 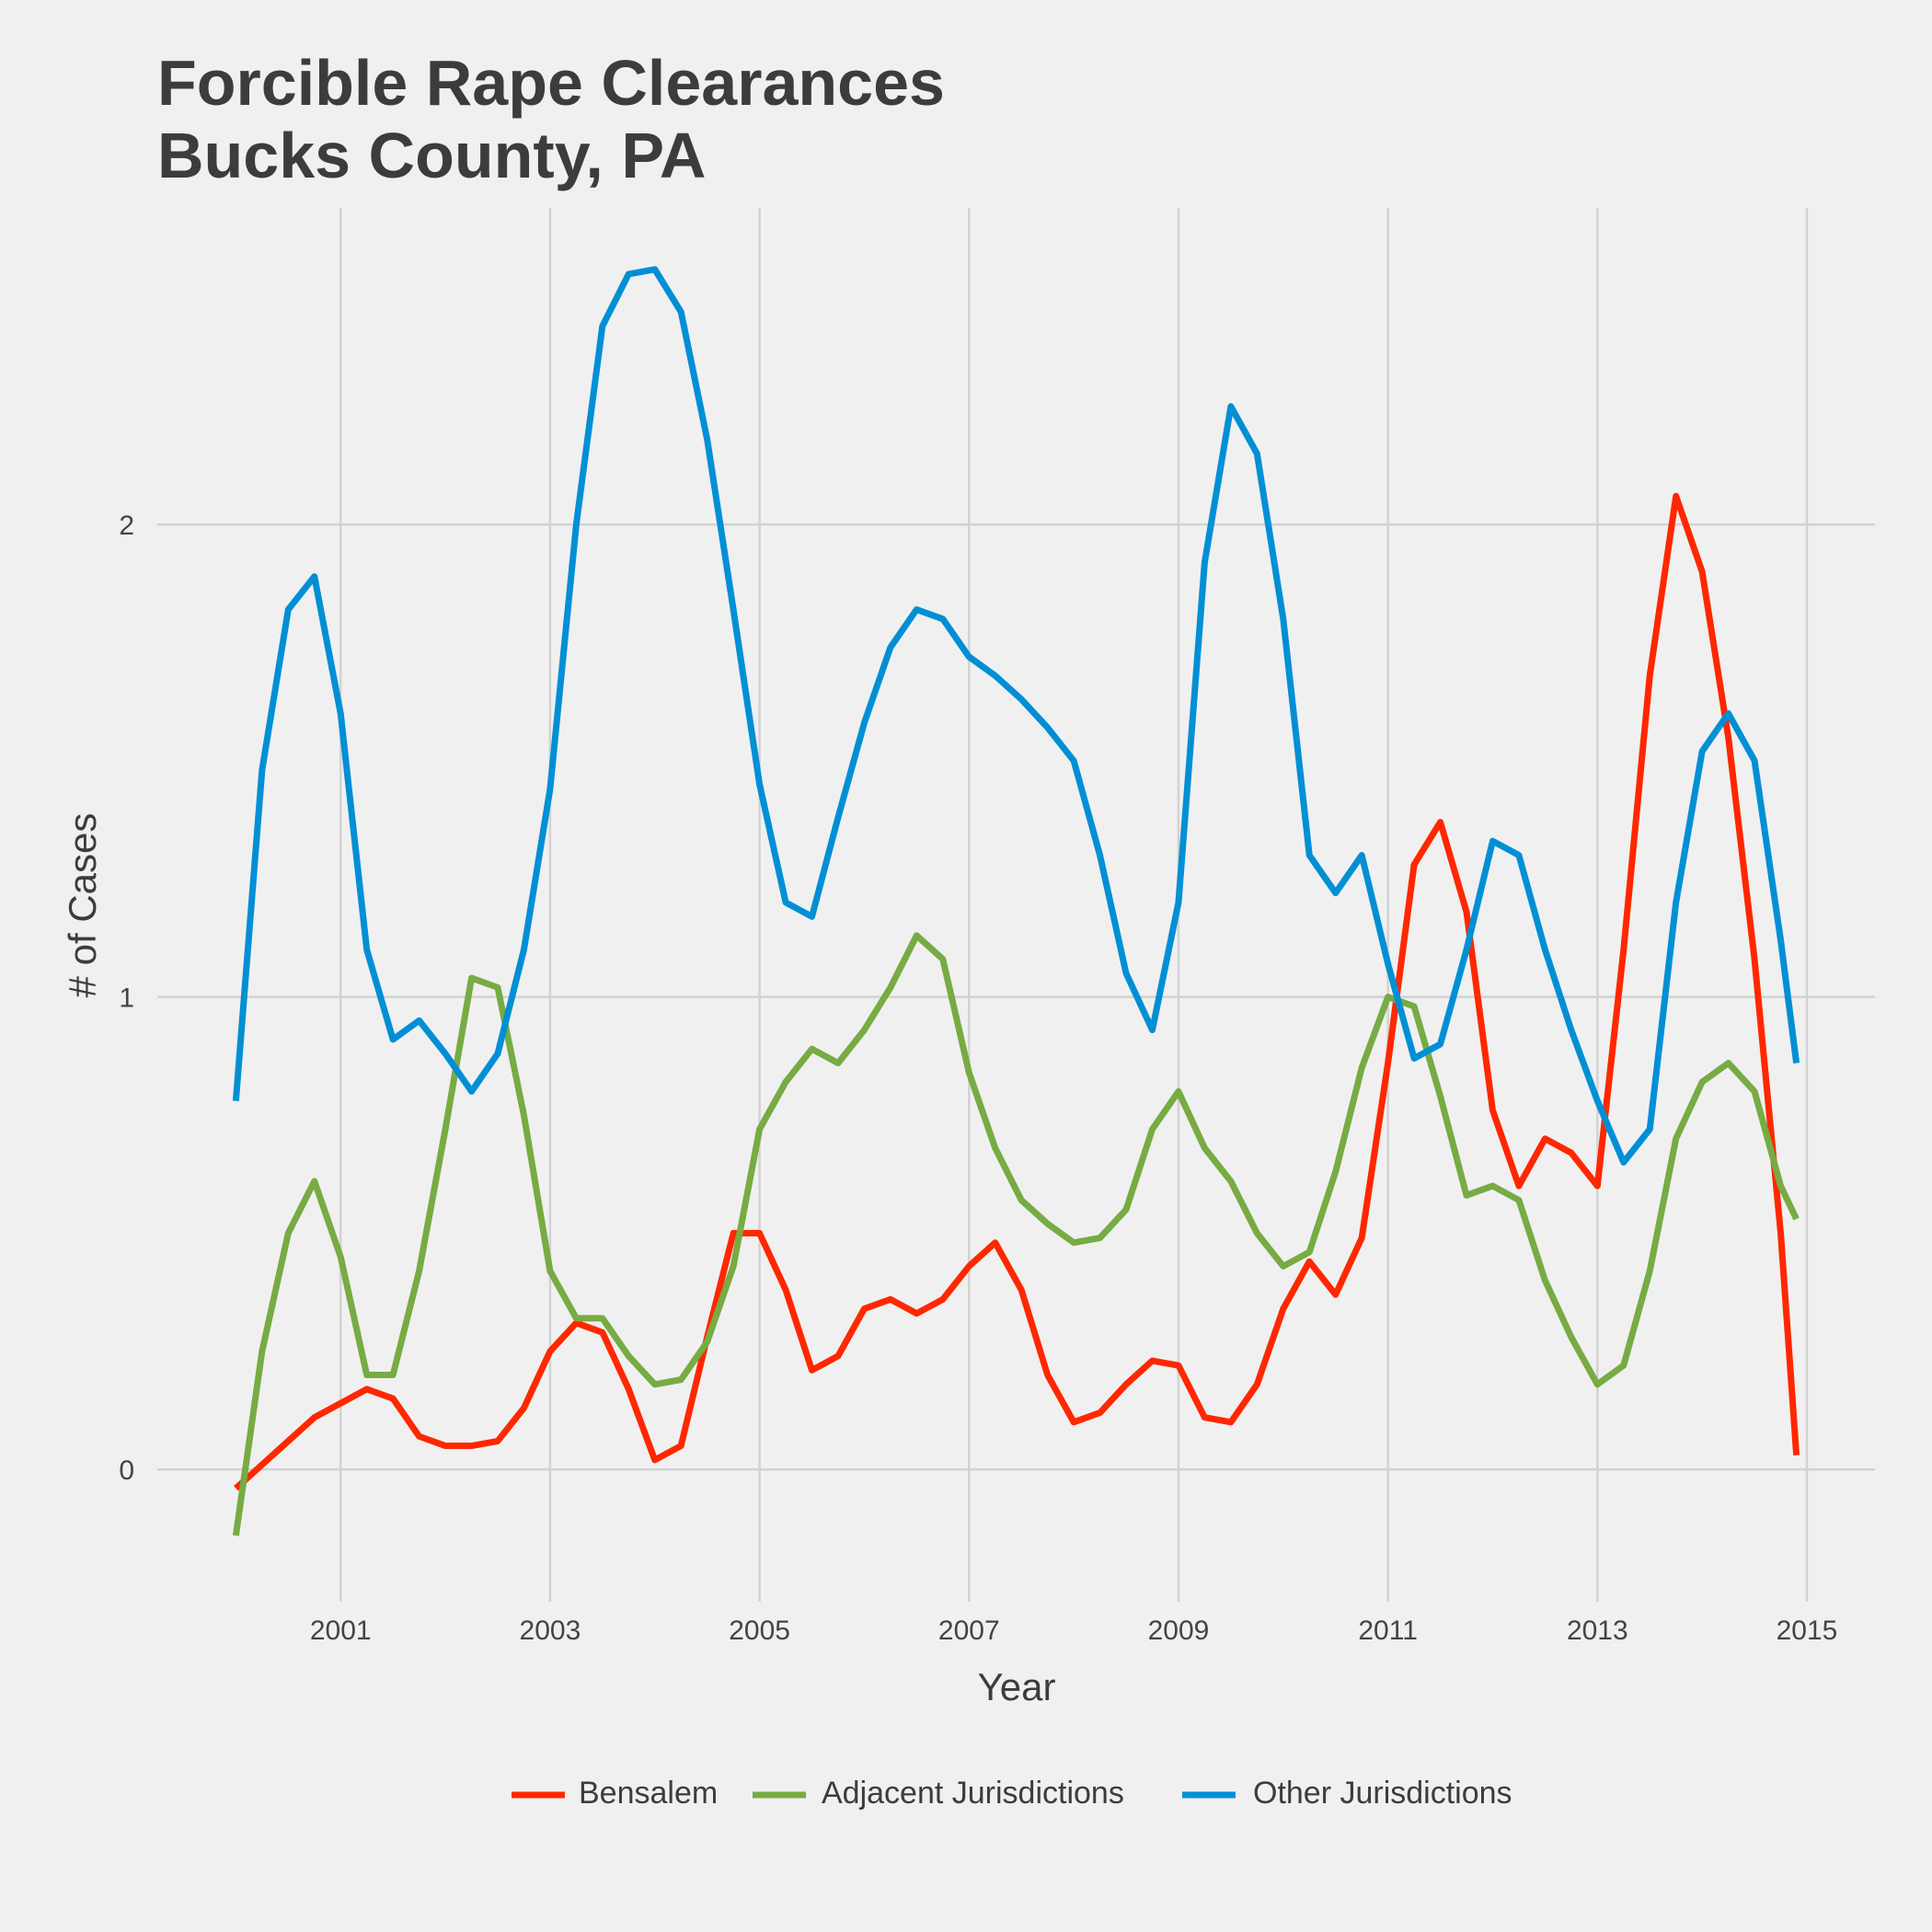 What do you see at coordinates (973, 1793) in the screenshot?
I see `legend-label: Adjacent Jurisdictions` at bounding box center [973, 1793].